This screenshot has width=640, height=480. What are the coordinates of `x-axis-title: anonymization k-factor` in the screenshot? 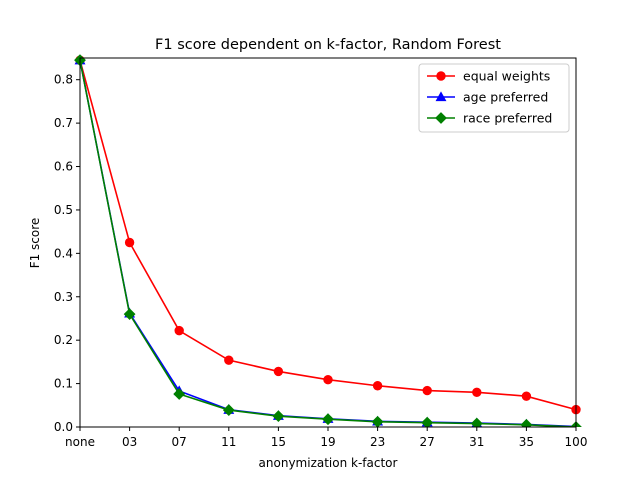 It's located at (328, 463).